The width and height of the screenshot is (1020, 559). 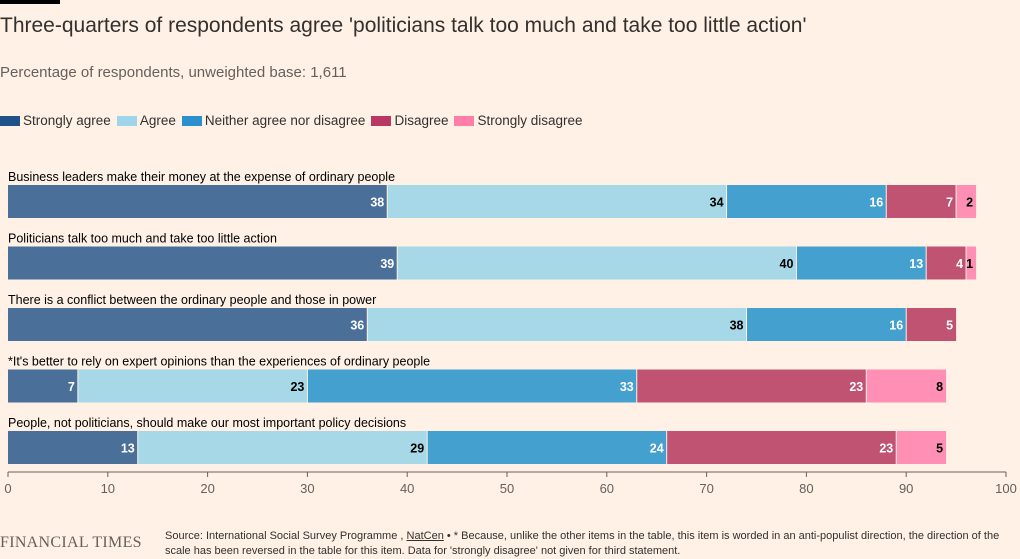 I want to click on data-label: 1, so click(x=969, y=264).